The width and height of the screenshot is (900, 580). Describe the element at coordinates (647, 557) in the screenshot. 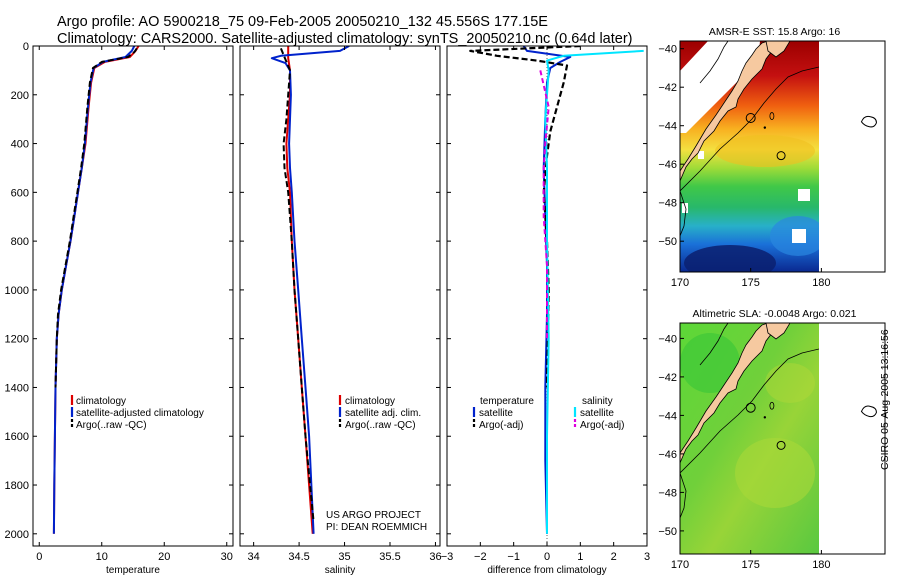

I see `x-tick-label: 3` at that location.